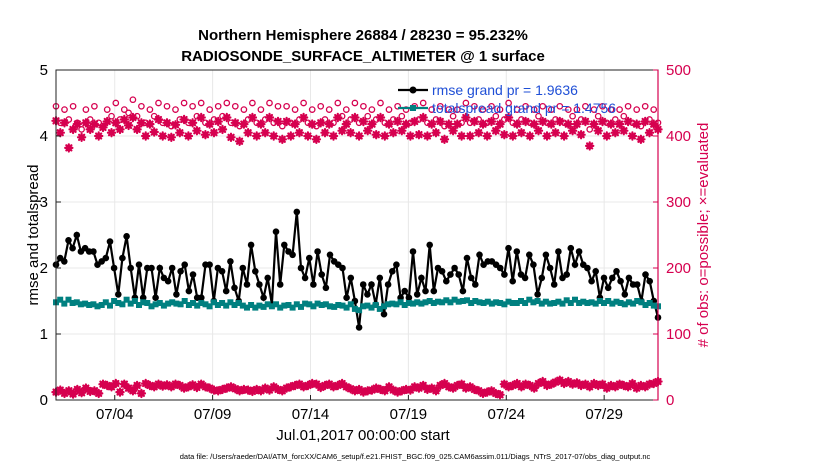 Image resolution: width=830 pixels, height=470 pixels. I want to click on right-tick-label: 500, so click(678, 70).